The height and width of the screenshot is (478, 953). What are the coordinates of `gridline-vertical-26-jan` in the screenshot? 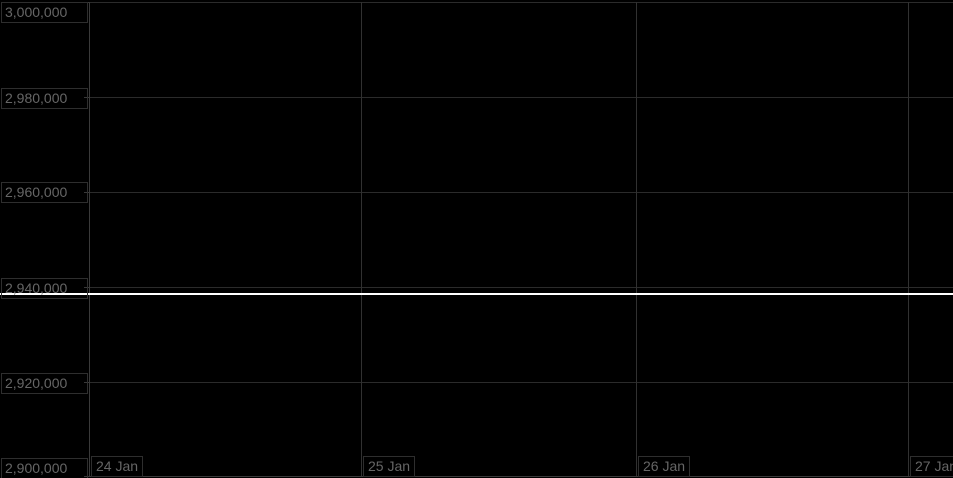 It's located at (636, 239).